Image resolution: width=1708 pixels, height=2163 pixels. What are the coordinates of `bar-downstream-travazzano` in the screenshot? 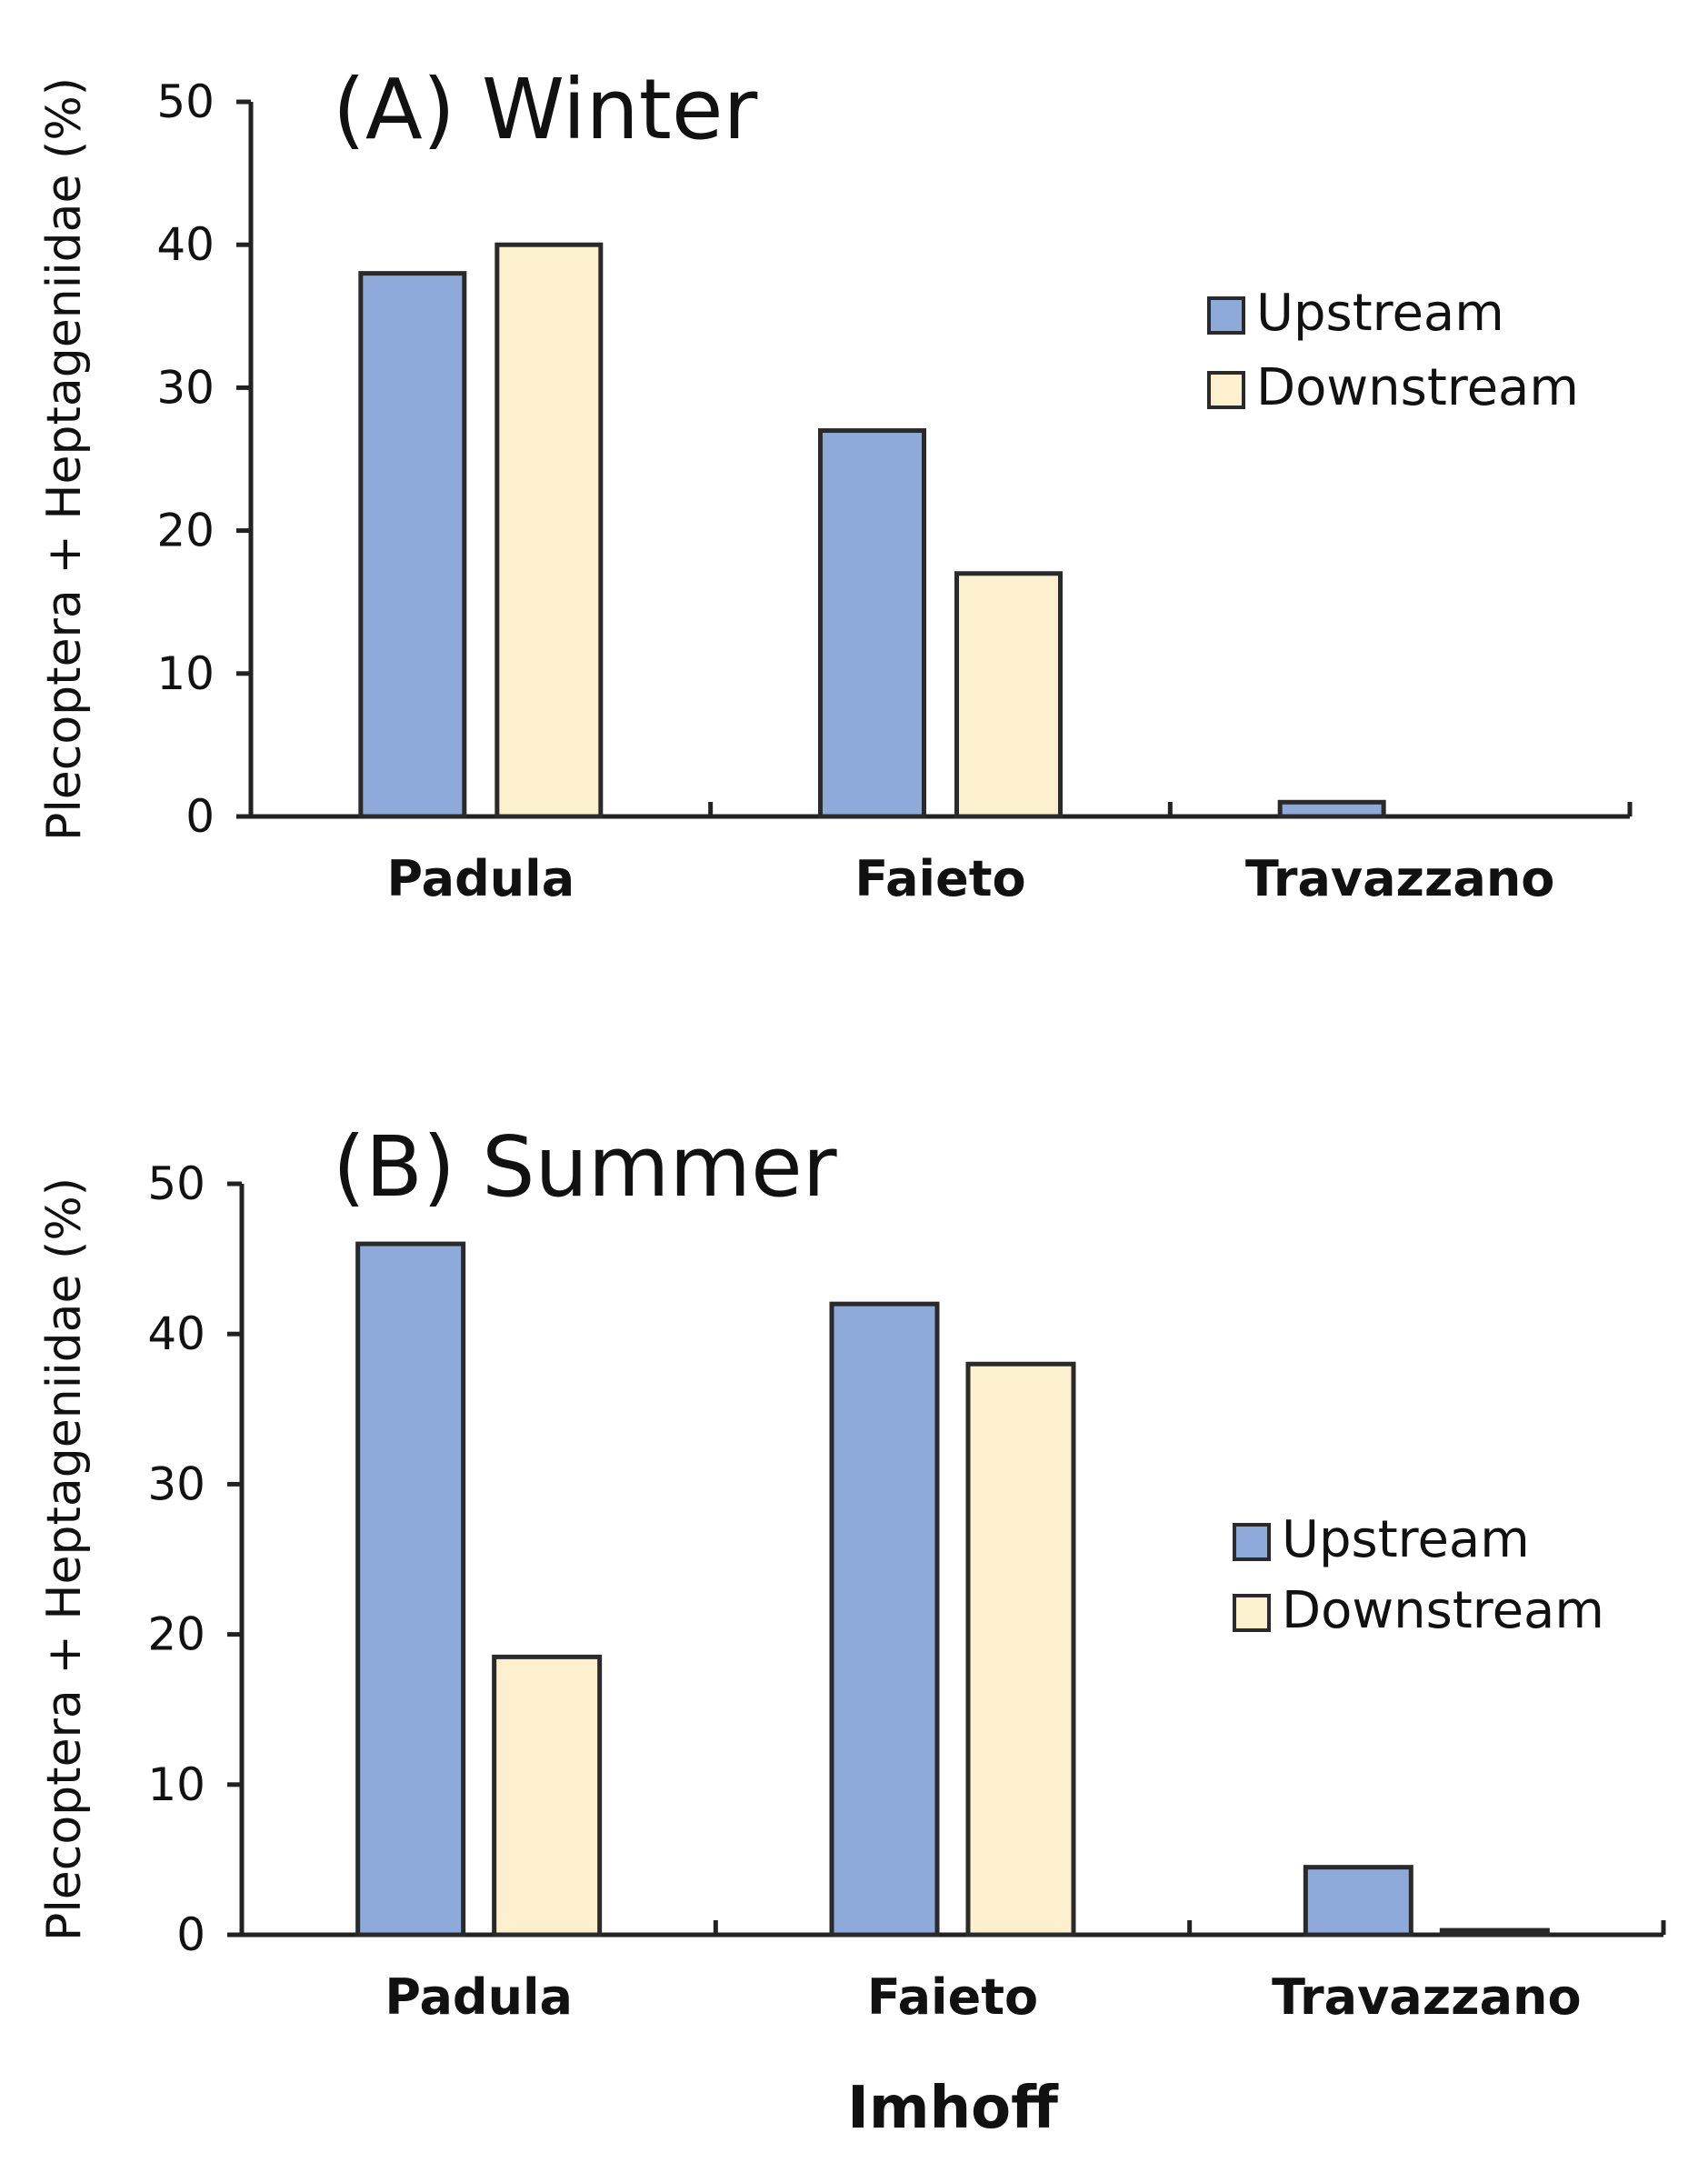 It's located at (1494, 1933).